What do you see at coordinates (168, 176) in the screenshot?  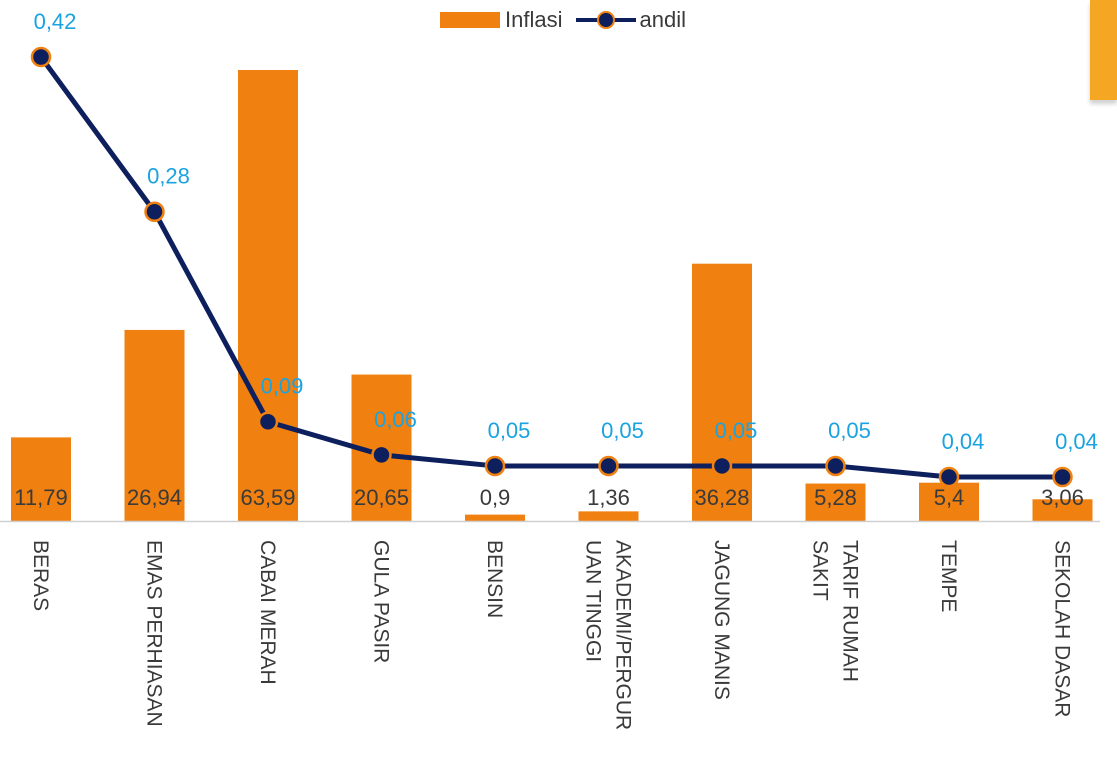 I see `line-value-label: 0,28` at bounding box center [168, 176].